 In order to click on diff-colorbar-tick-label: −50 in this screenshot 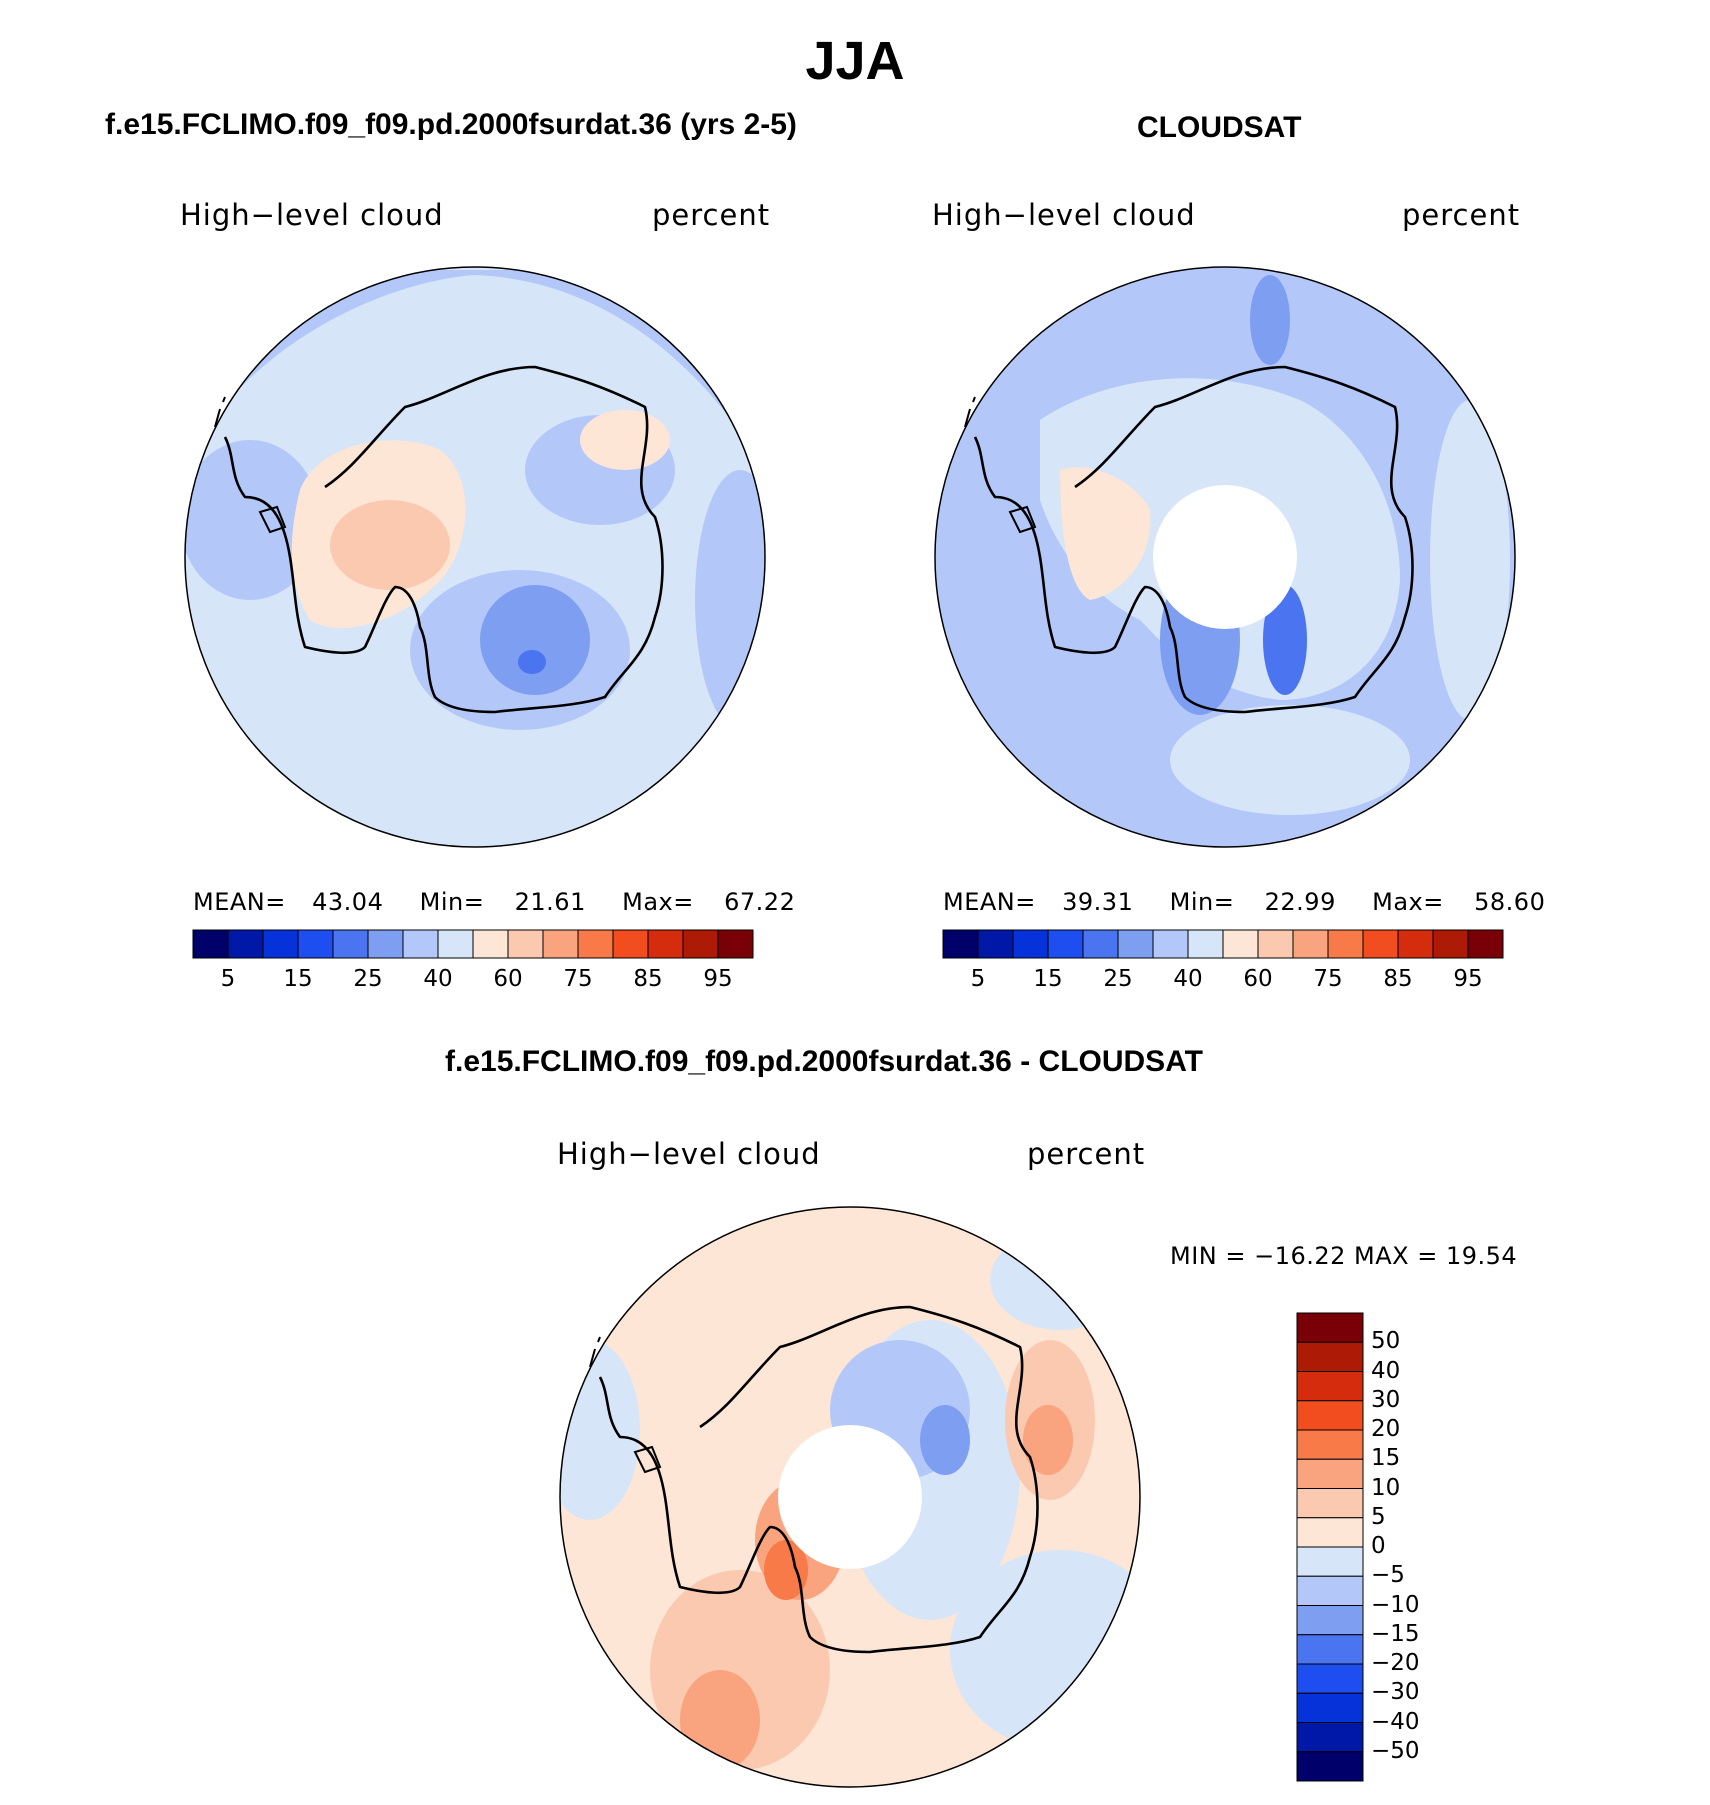, I will do `click(1395, 1750)`.